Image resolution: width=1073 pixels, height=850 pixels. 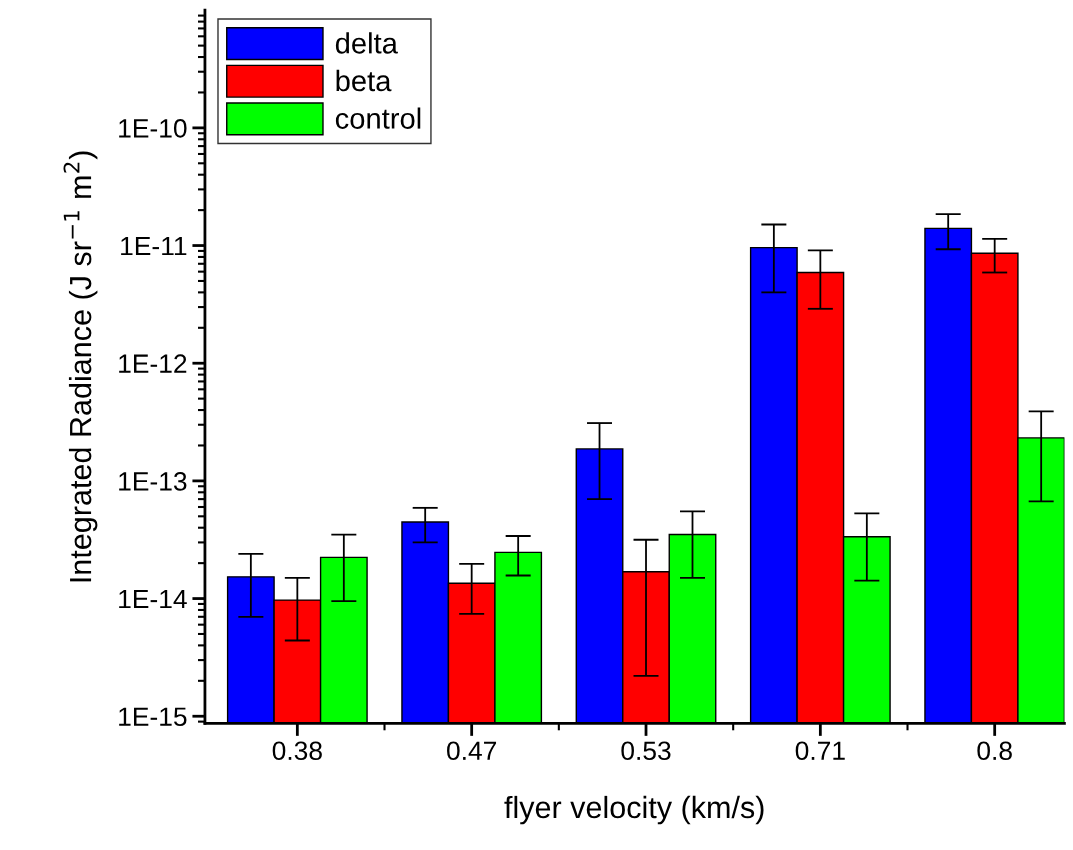 I want to click on legend-label: delta, so click(x=366, y=43).